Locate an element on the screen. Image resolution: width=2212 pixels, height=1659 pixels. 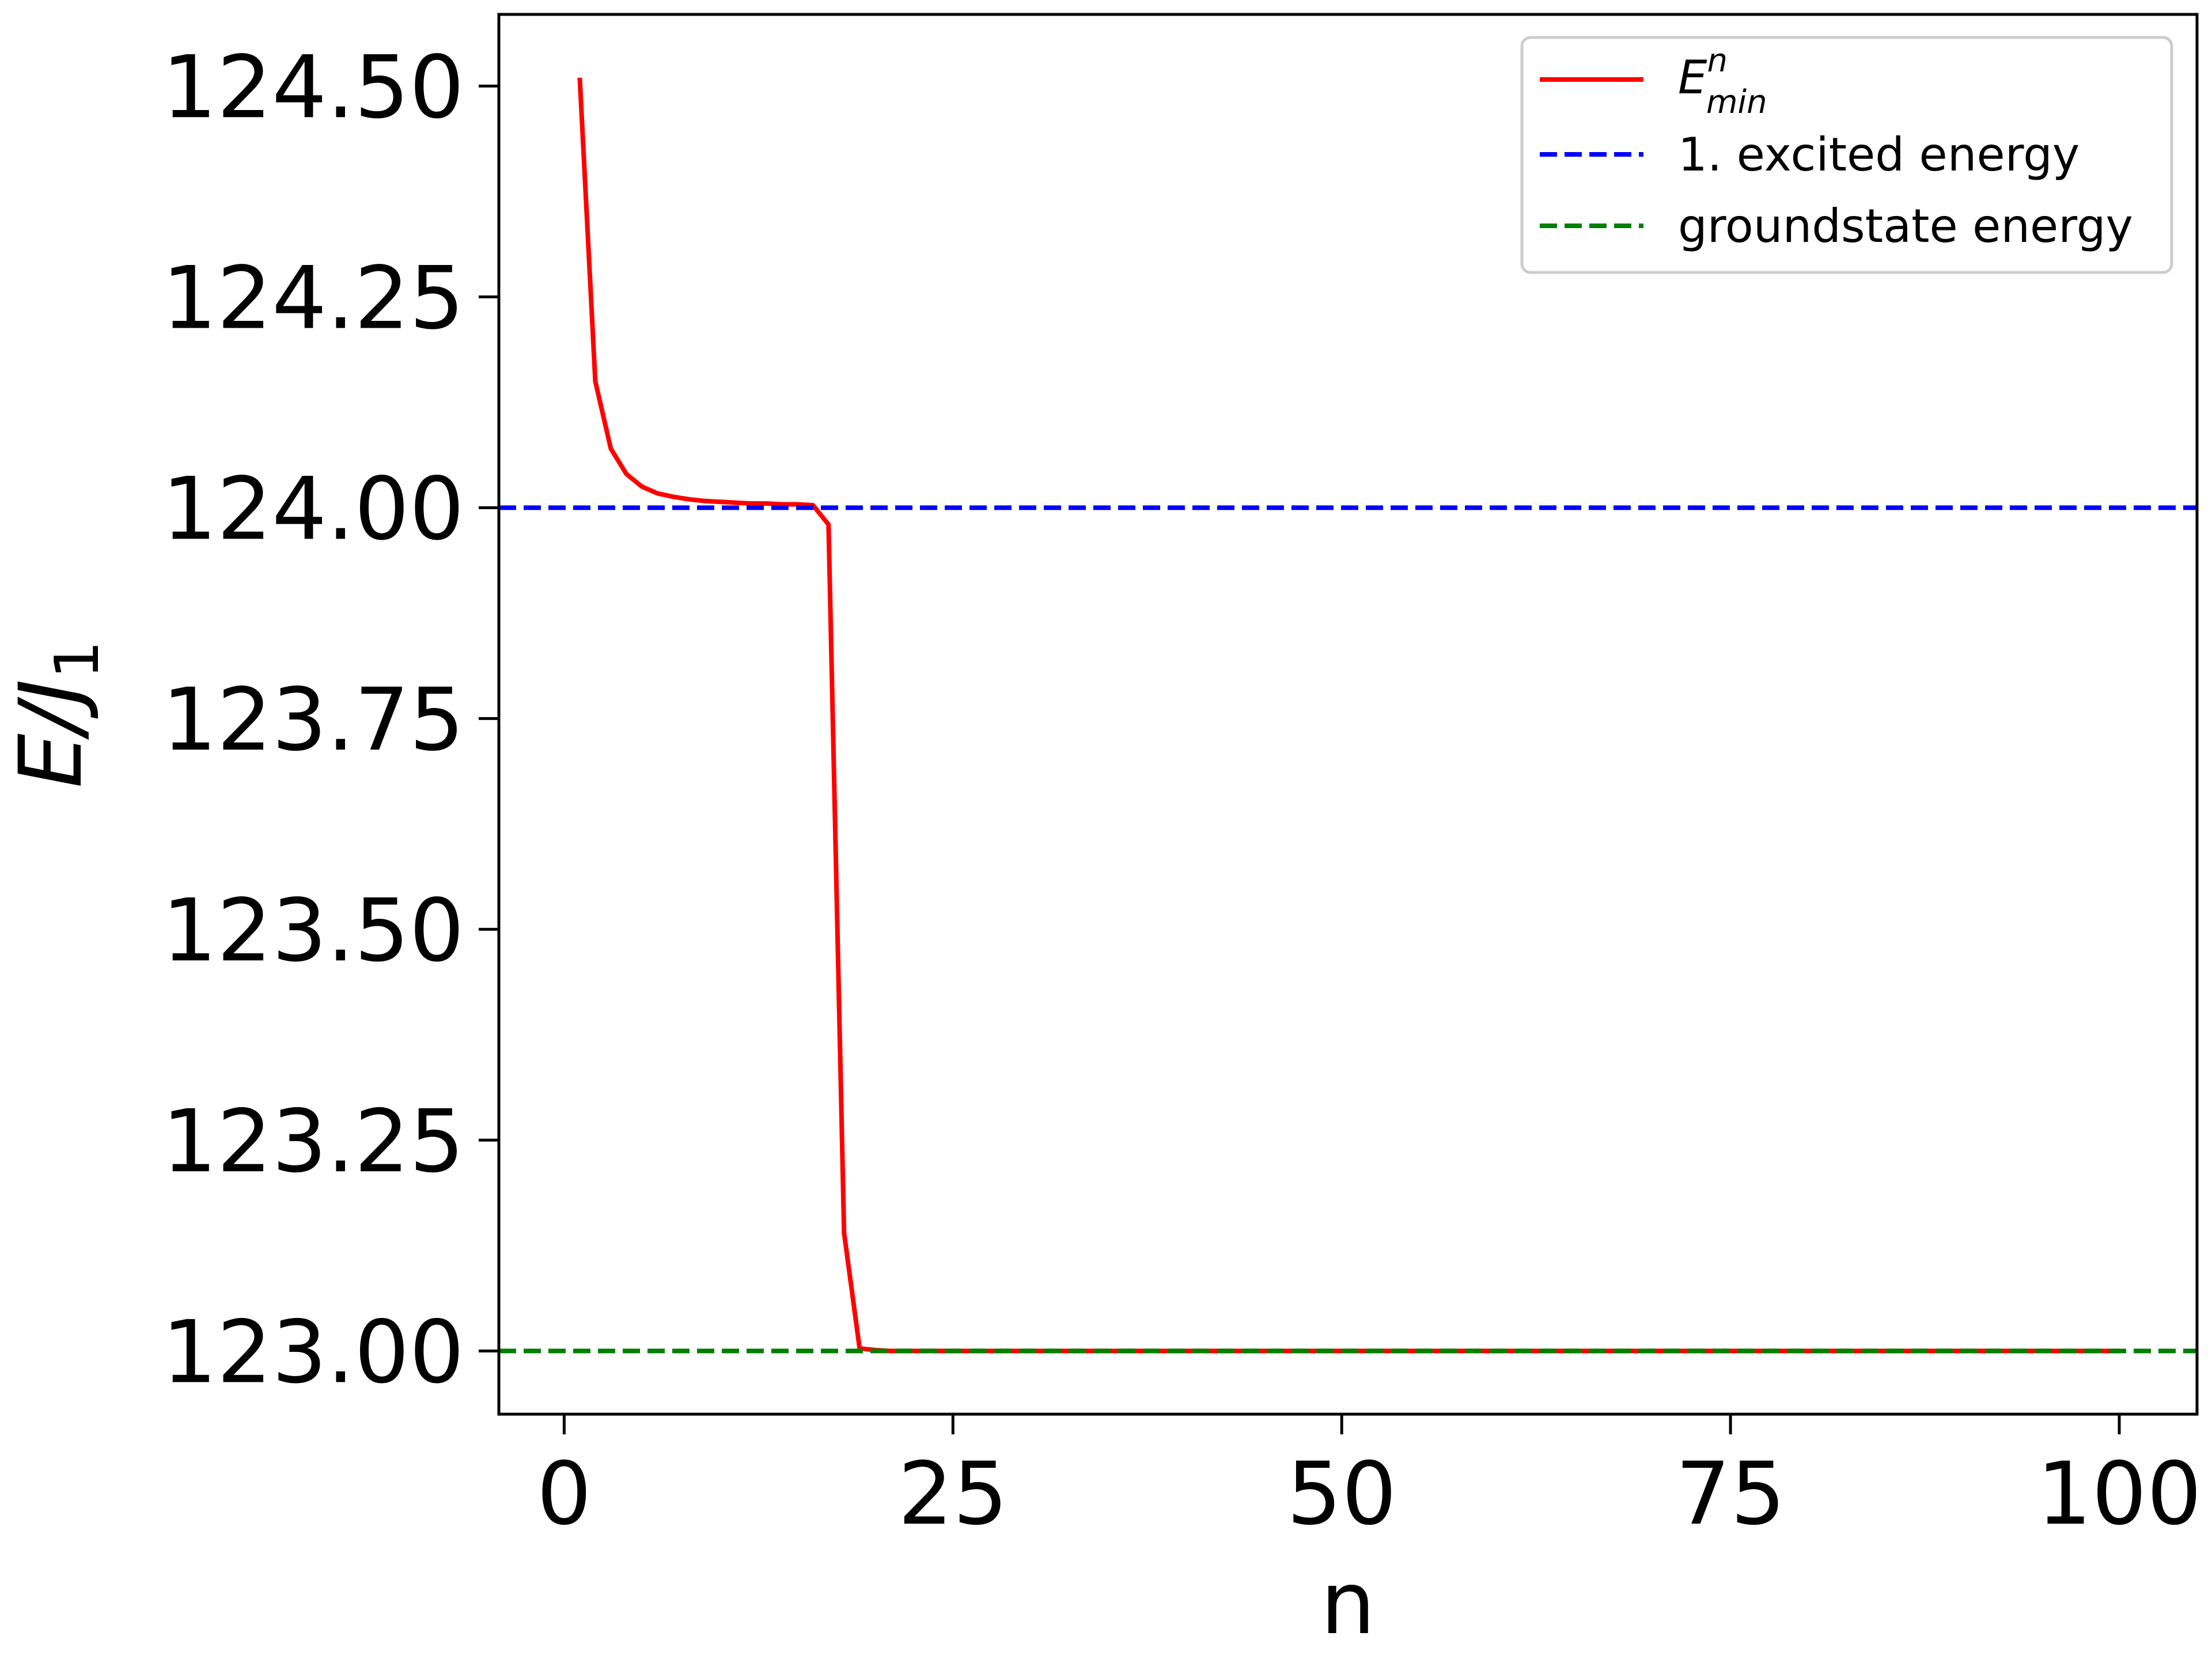
legend-label-emin: En min is located at coordinates (1722, 81).